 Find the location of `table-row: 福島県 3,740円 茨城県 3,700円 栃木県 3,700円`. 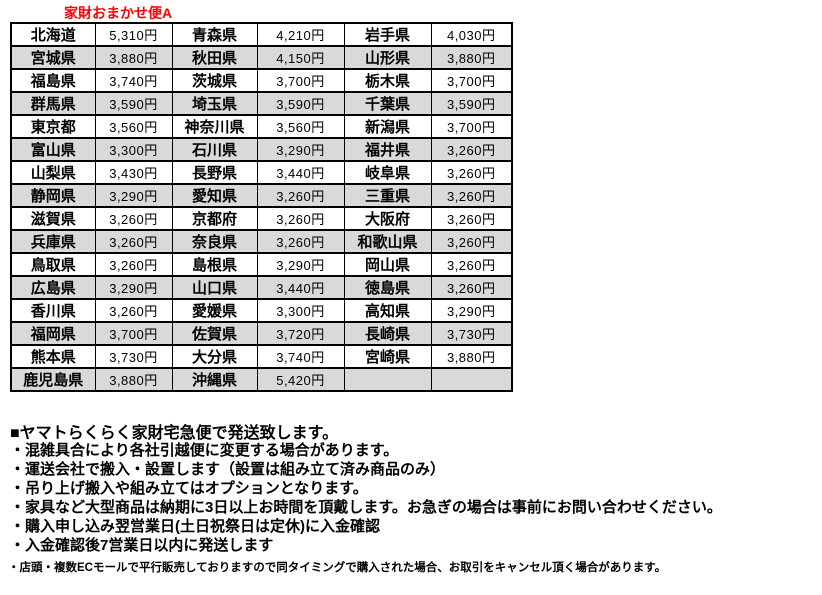

table-row: 福島県 3,740円 茨城県 3,700円 栃木県 3,700円 is located at coordinates (261, 80).